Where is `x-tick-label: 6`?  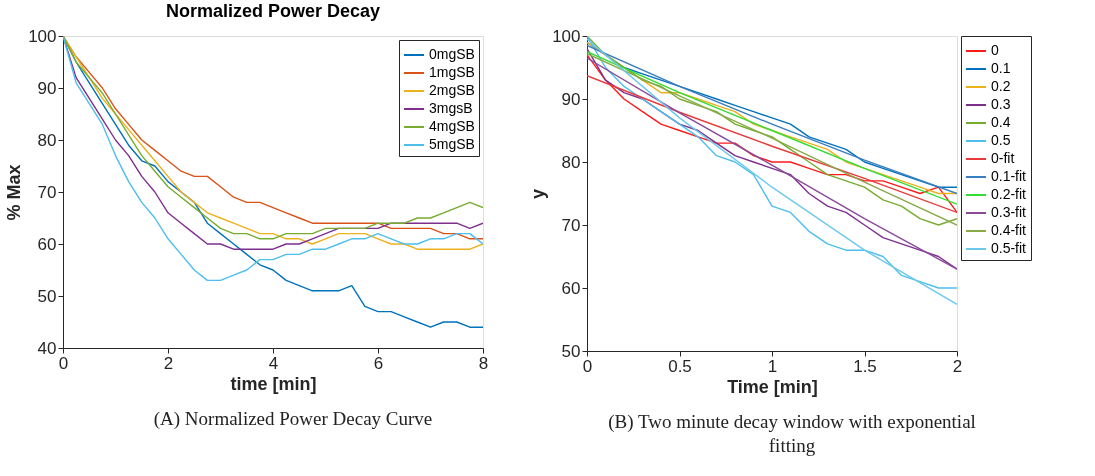 x-tick-label: 6 is located at coordinates (378, 363).